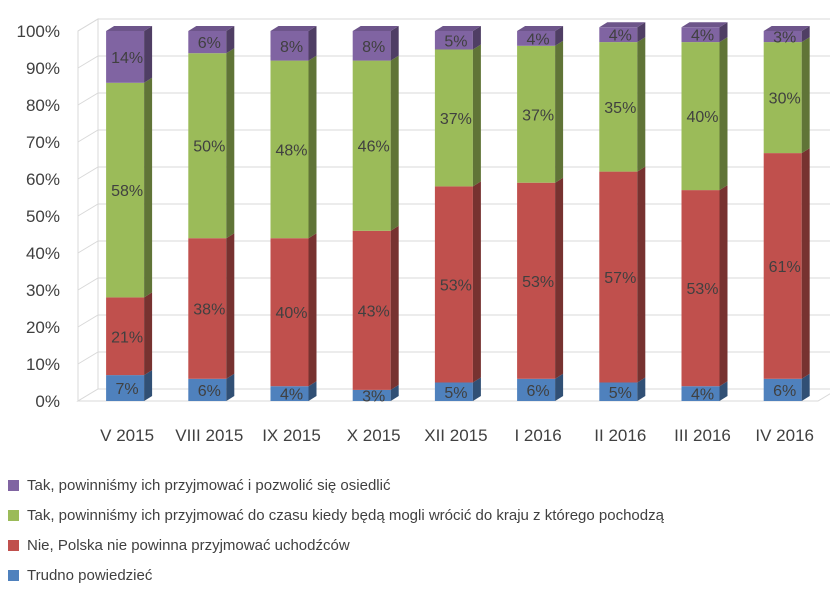  I want to click on x-category-label: V 2015, so click(127, 435).